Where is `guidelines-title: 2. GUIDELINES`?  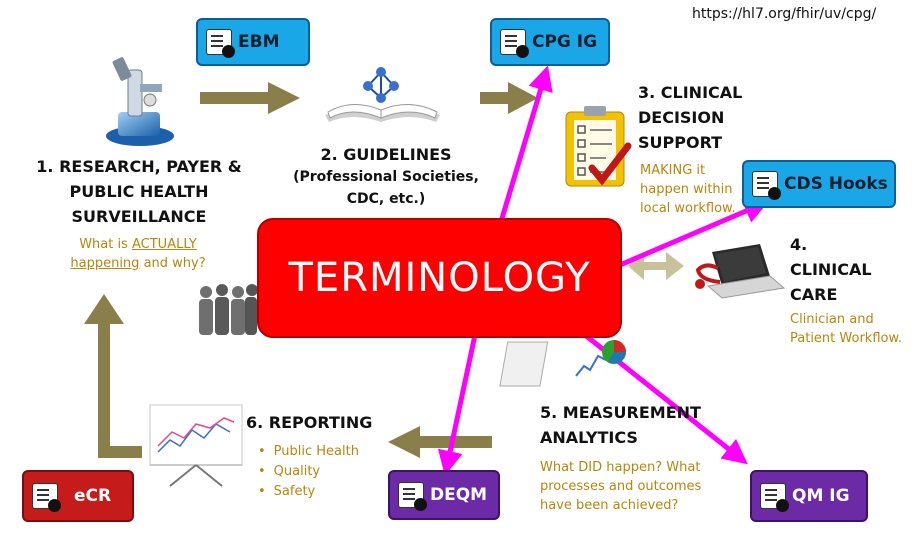
guidelines-title: 2. GUIDELINES is located at coordinates (386, 154).